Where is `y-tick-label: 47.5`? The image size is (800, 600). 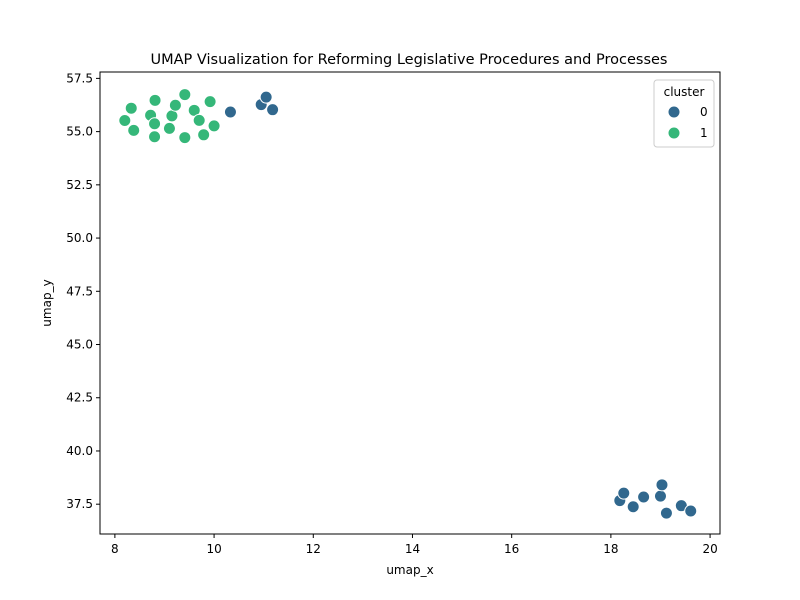 y-tick-label: 47.5 is located at coordinates (79, 291).